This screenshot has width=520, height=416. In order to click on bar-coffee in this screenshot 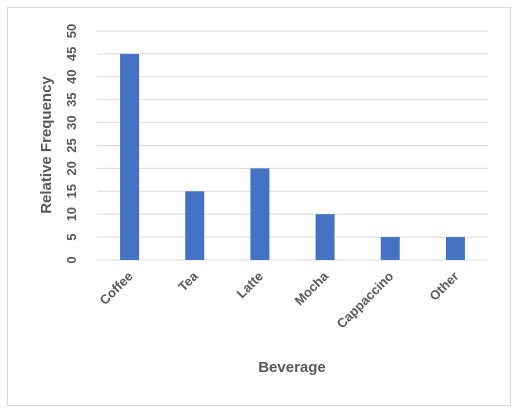, I will do `click(130, 157)`.